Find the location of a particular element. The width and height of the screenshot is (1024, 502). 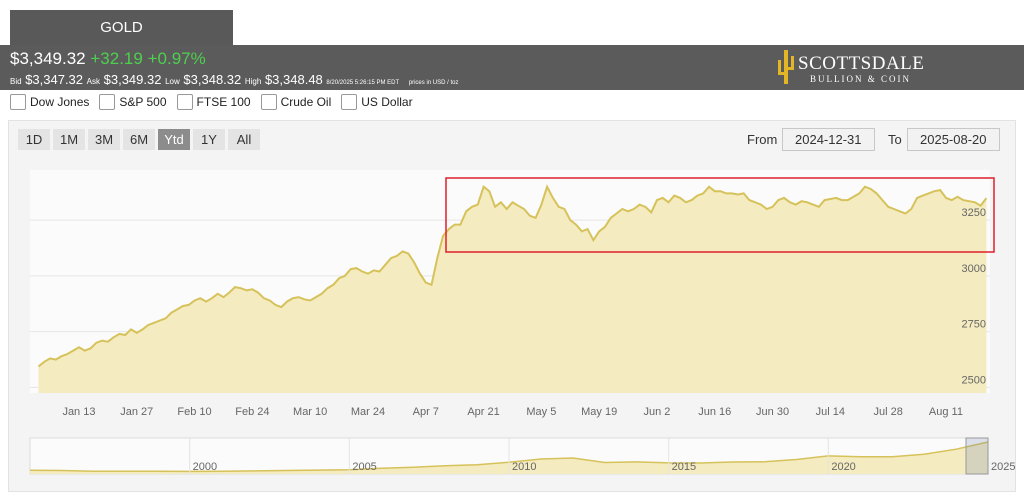

x-tick-label: Jul 14 is located at coordinates (830, 412).